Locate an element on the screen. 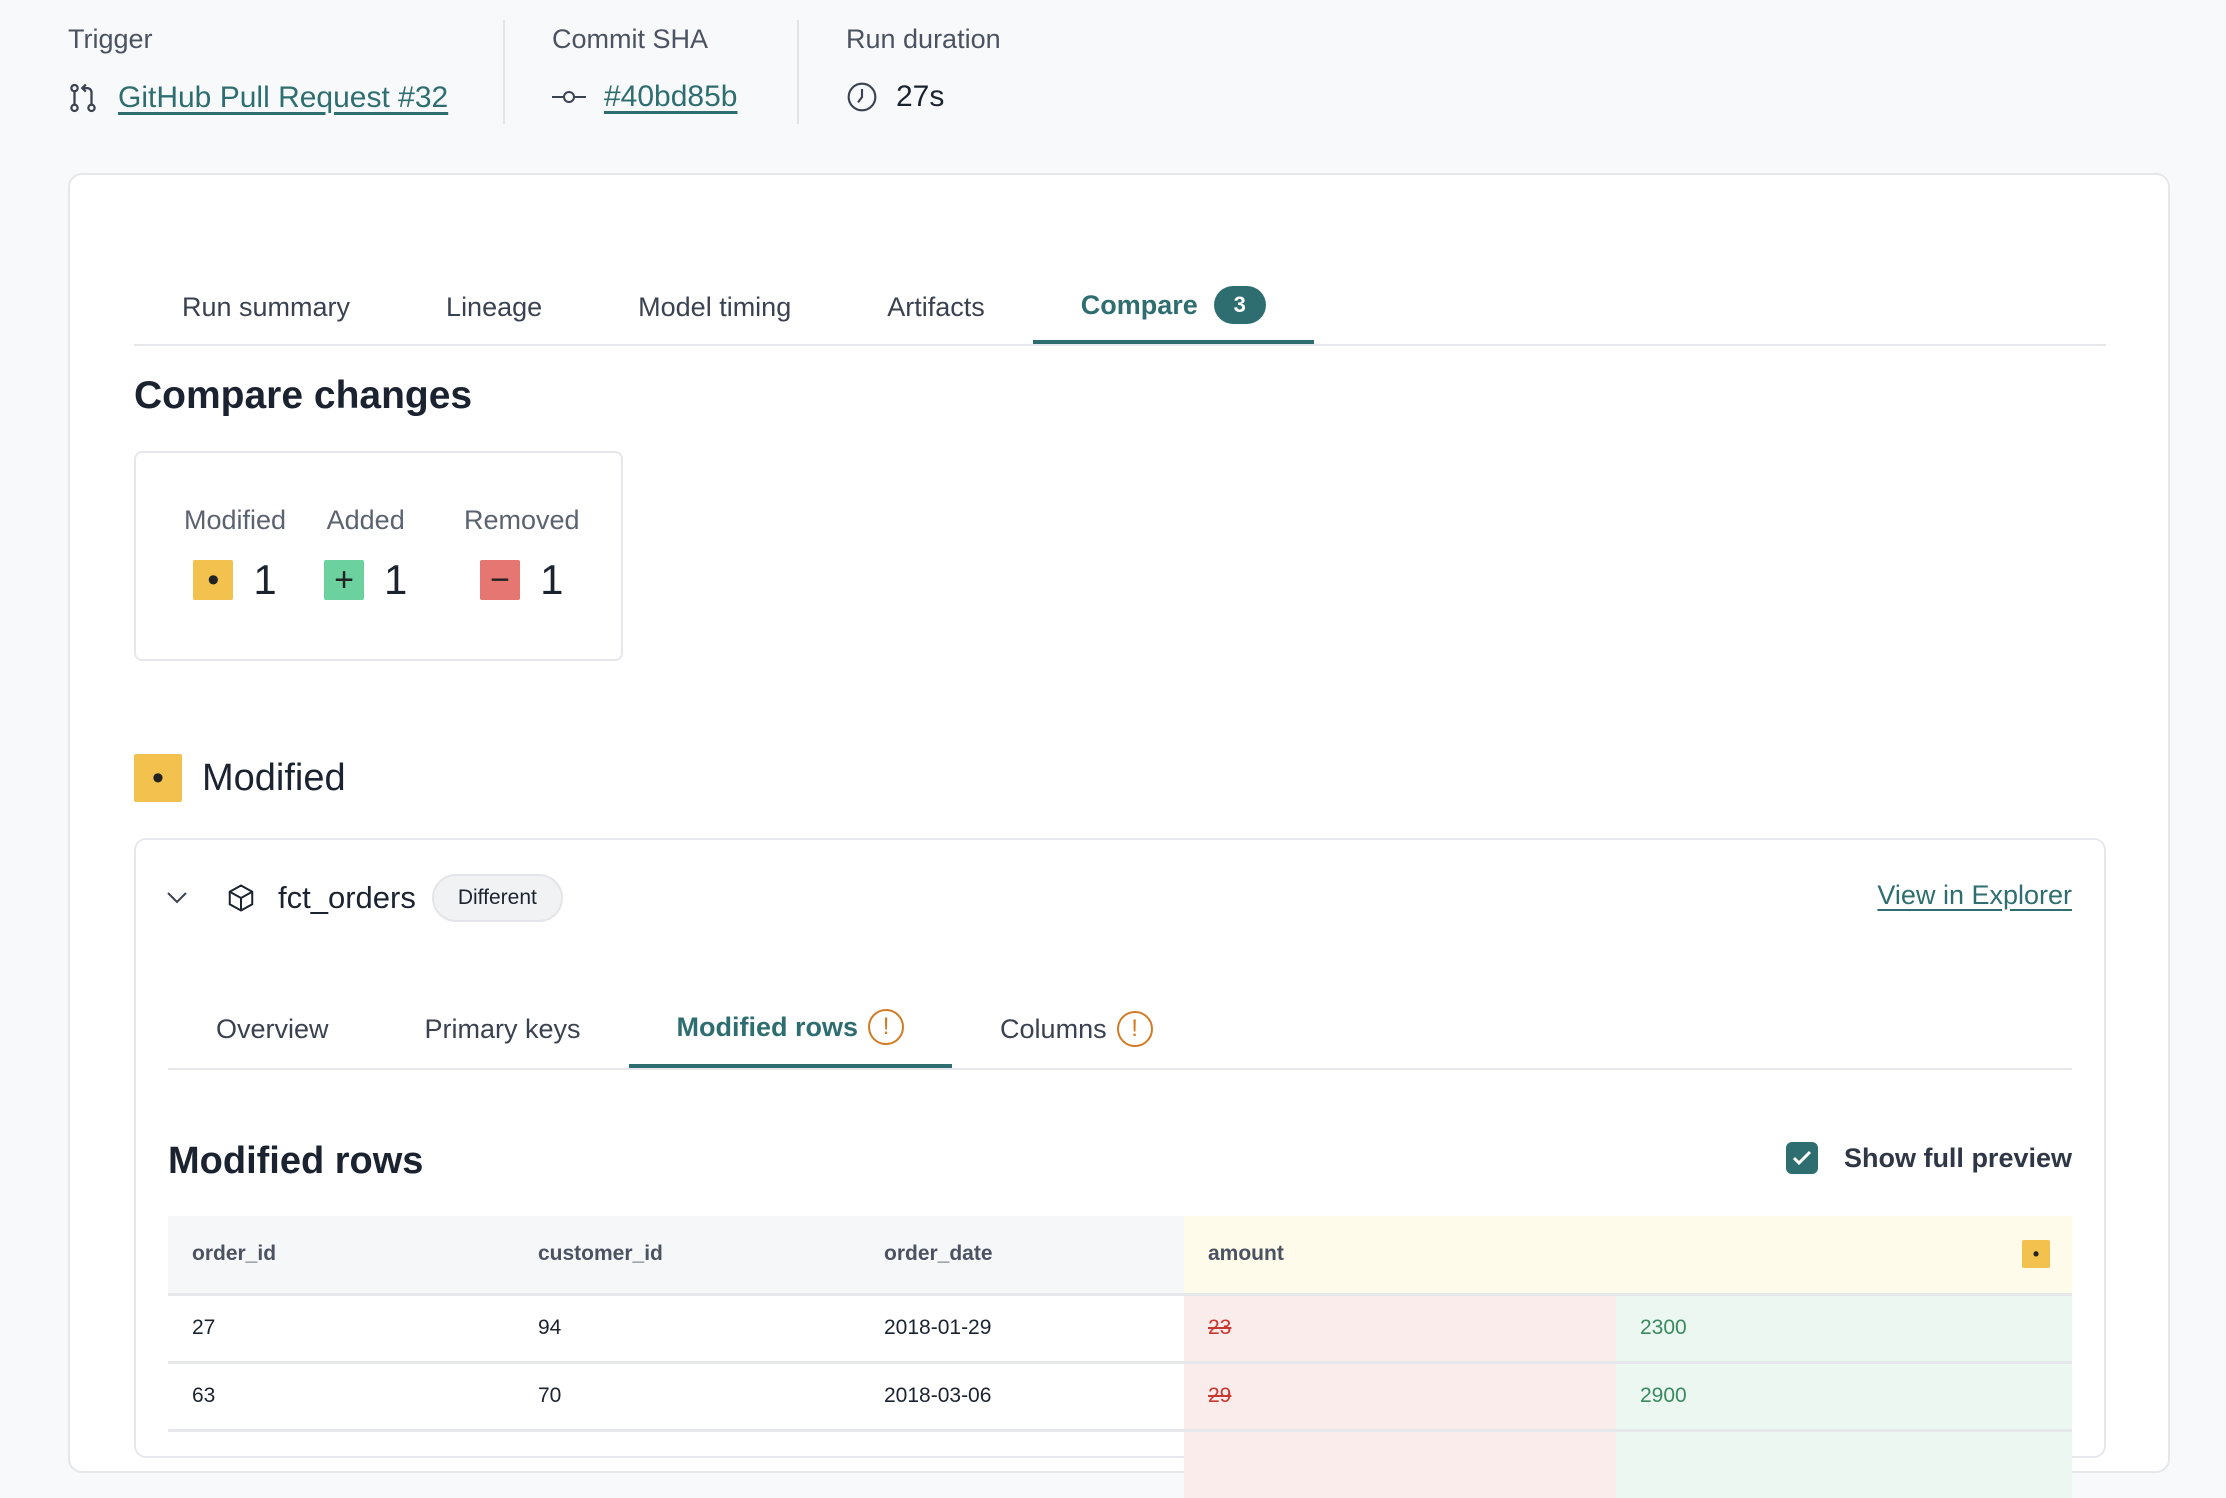 This screenshot has height=1498, width=2226. minus-icon: − is located at coordinates (500, 580).